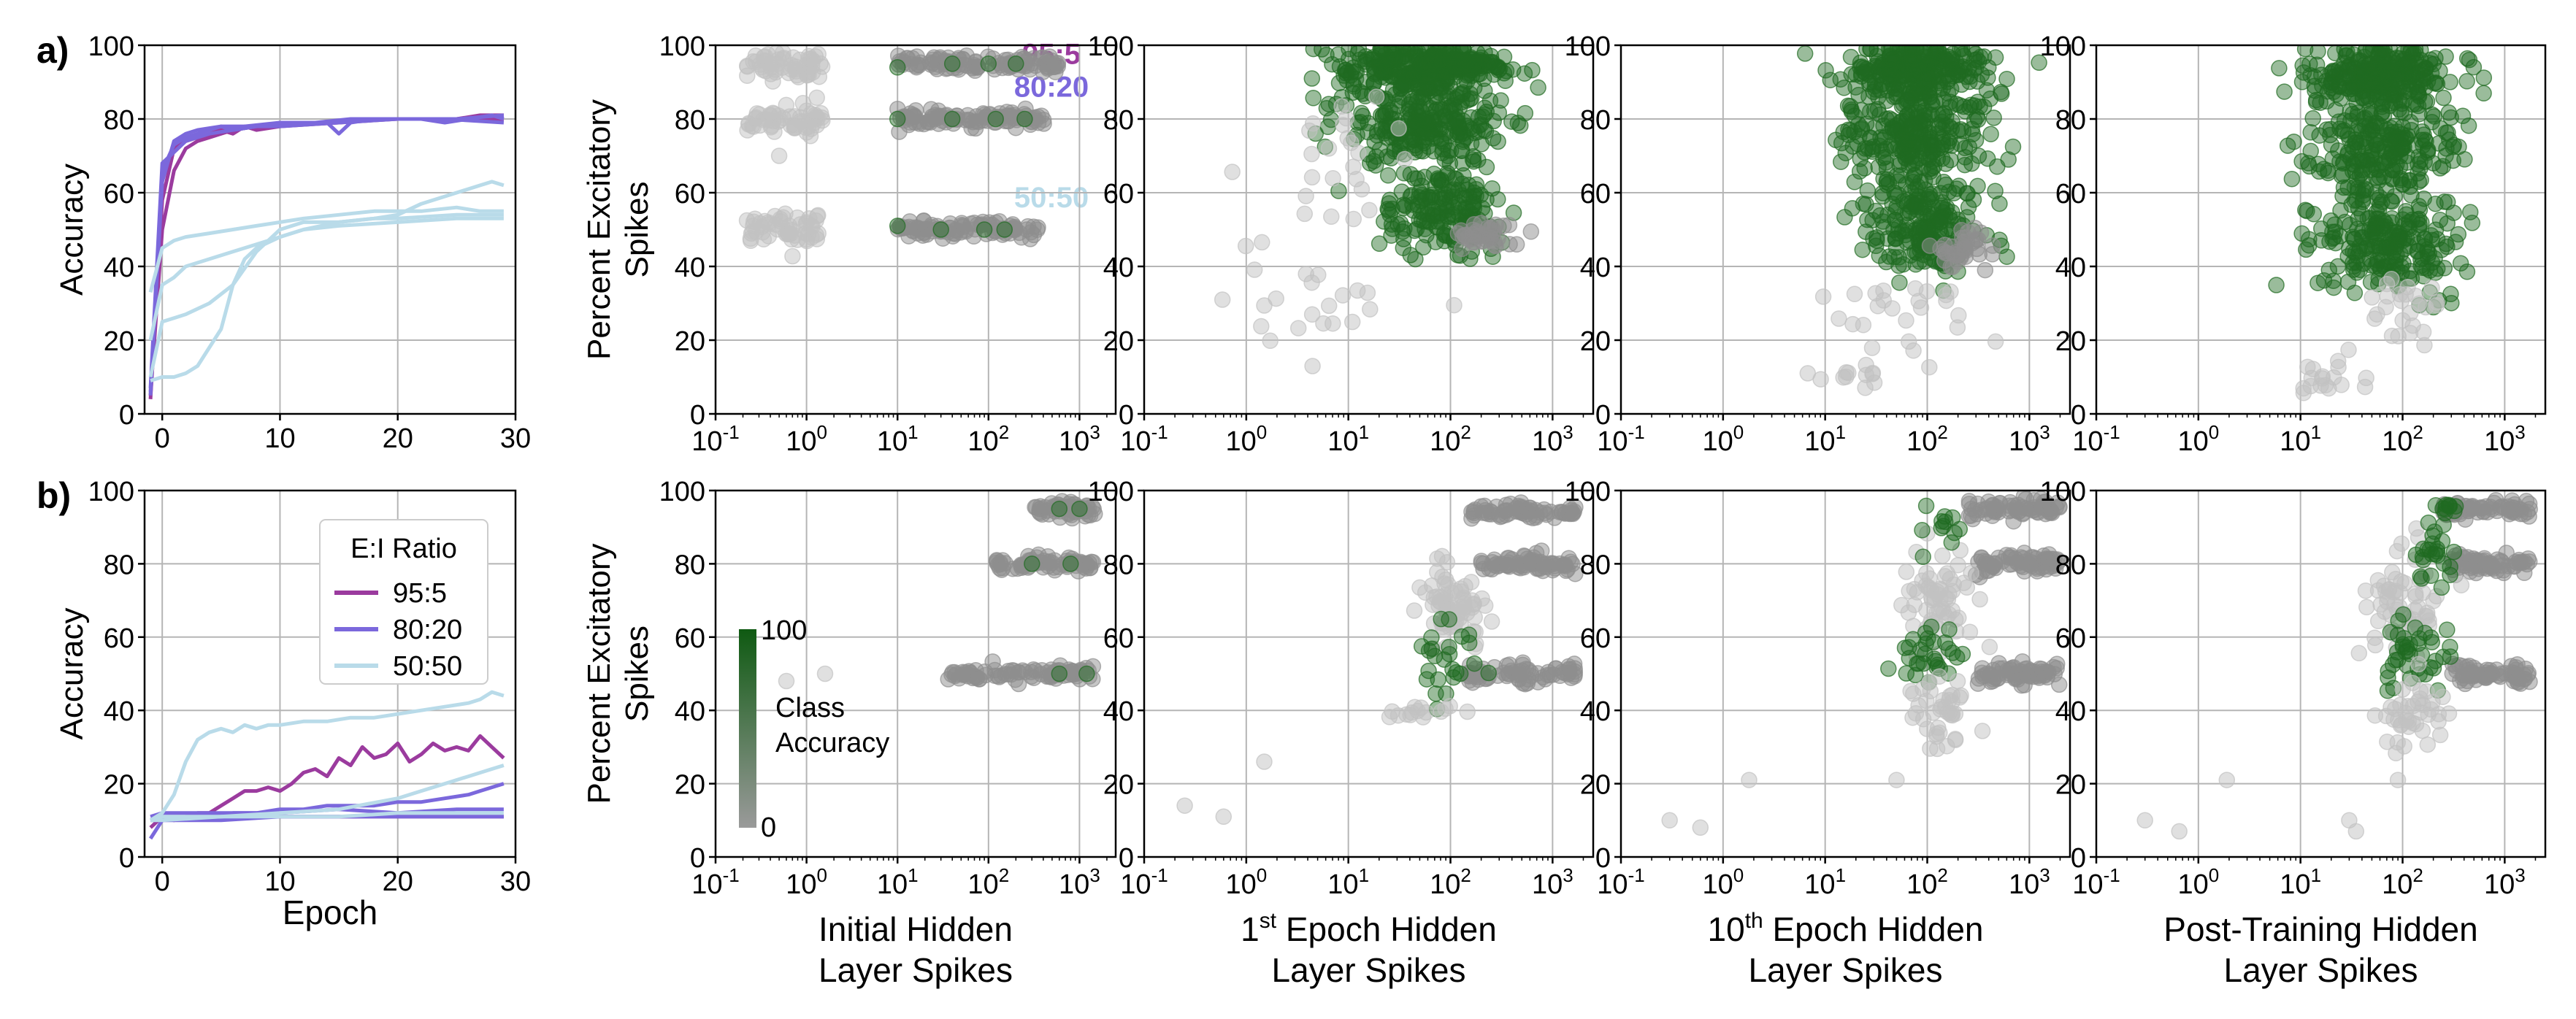 This screenshot has width=2576, height=1019. I want to click on x-tick-label: 10⁰, so click(1723, 882).